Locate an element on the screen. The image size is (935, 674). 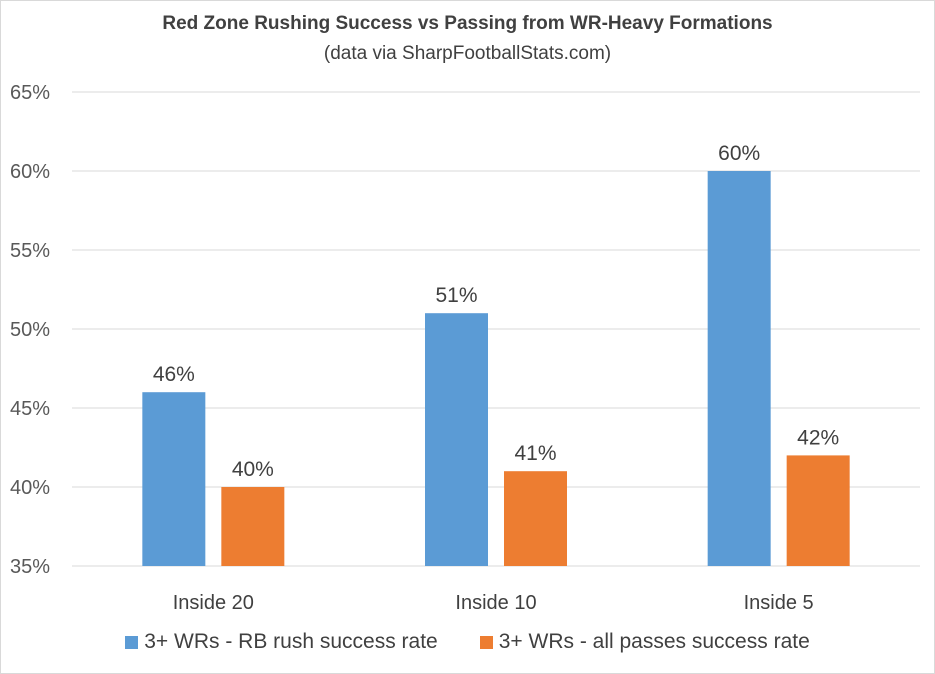
y-tick-label: 55% is located at coordinates (30, 251).